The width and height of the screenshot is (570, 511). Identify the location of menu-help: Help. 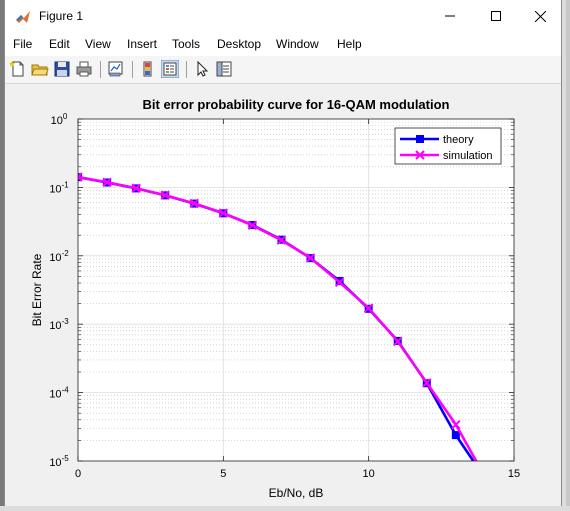
(349, 44).